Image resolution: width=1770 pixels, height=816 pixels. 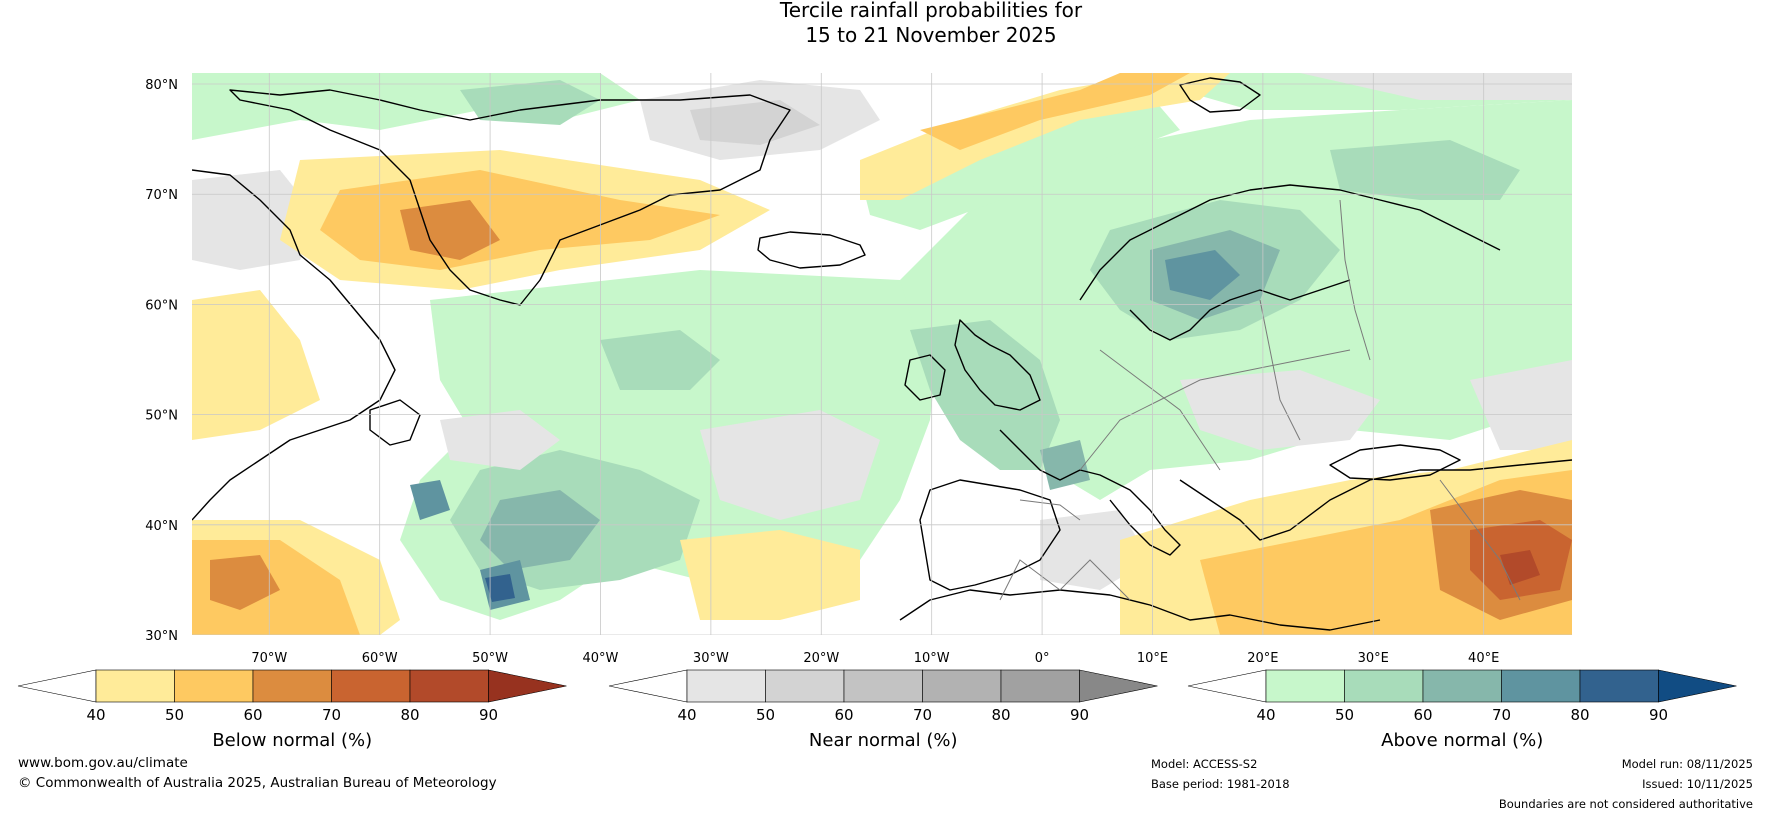 What do you see at coordinates (292, 740) in the screenshot?
I see `colorbar-label: Below normal (%)` at bounding box center [292, 740].